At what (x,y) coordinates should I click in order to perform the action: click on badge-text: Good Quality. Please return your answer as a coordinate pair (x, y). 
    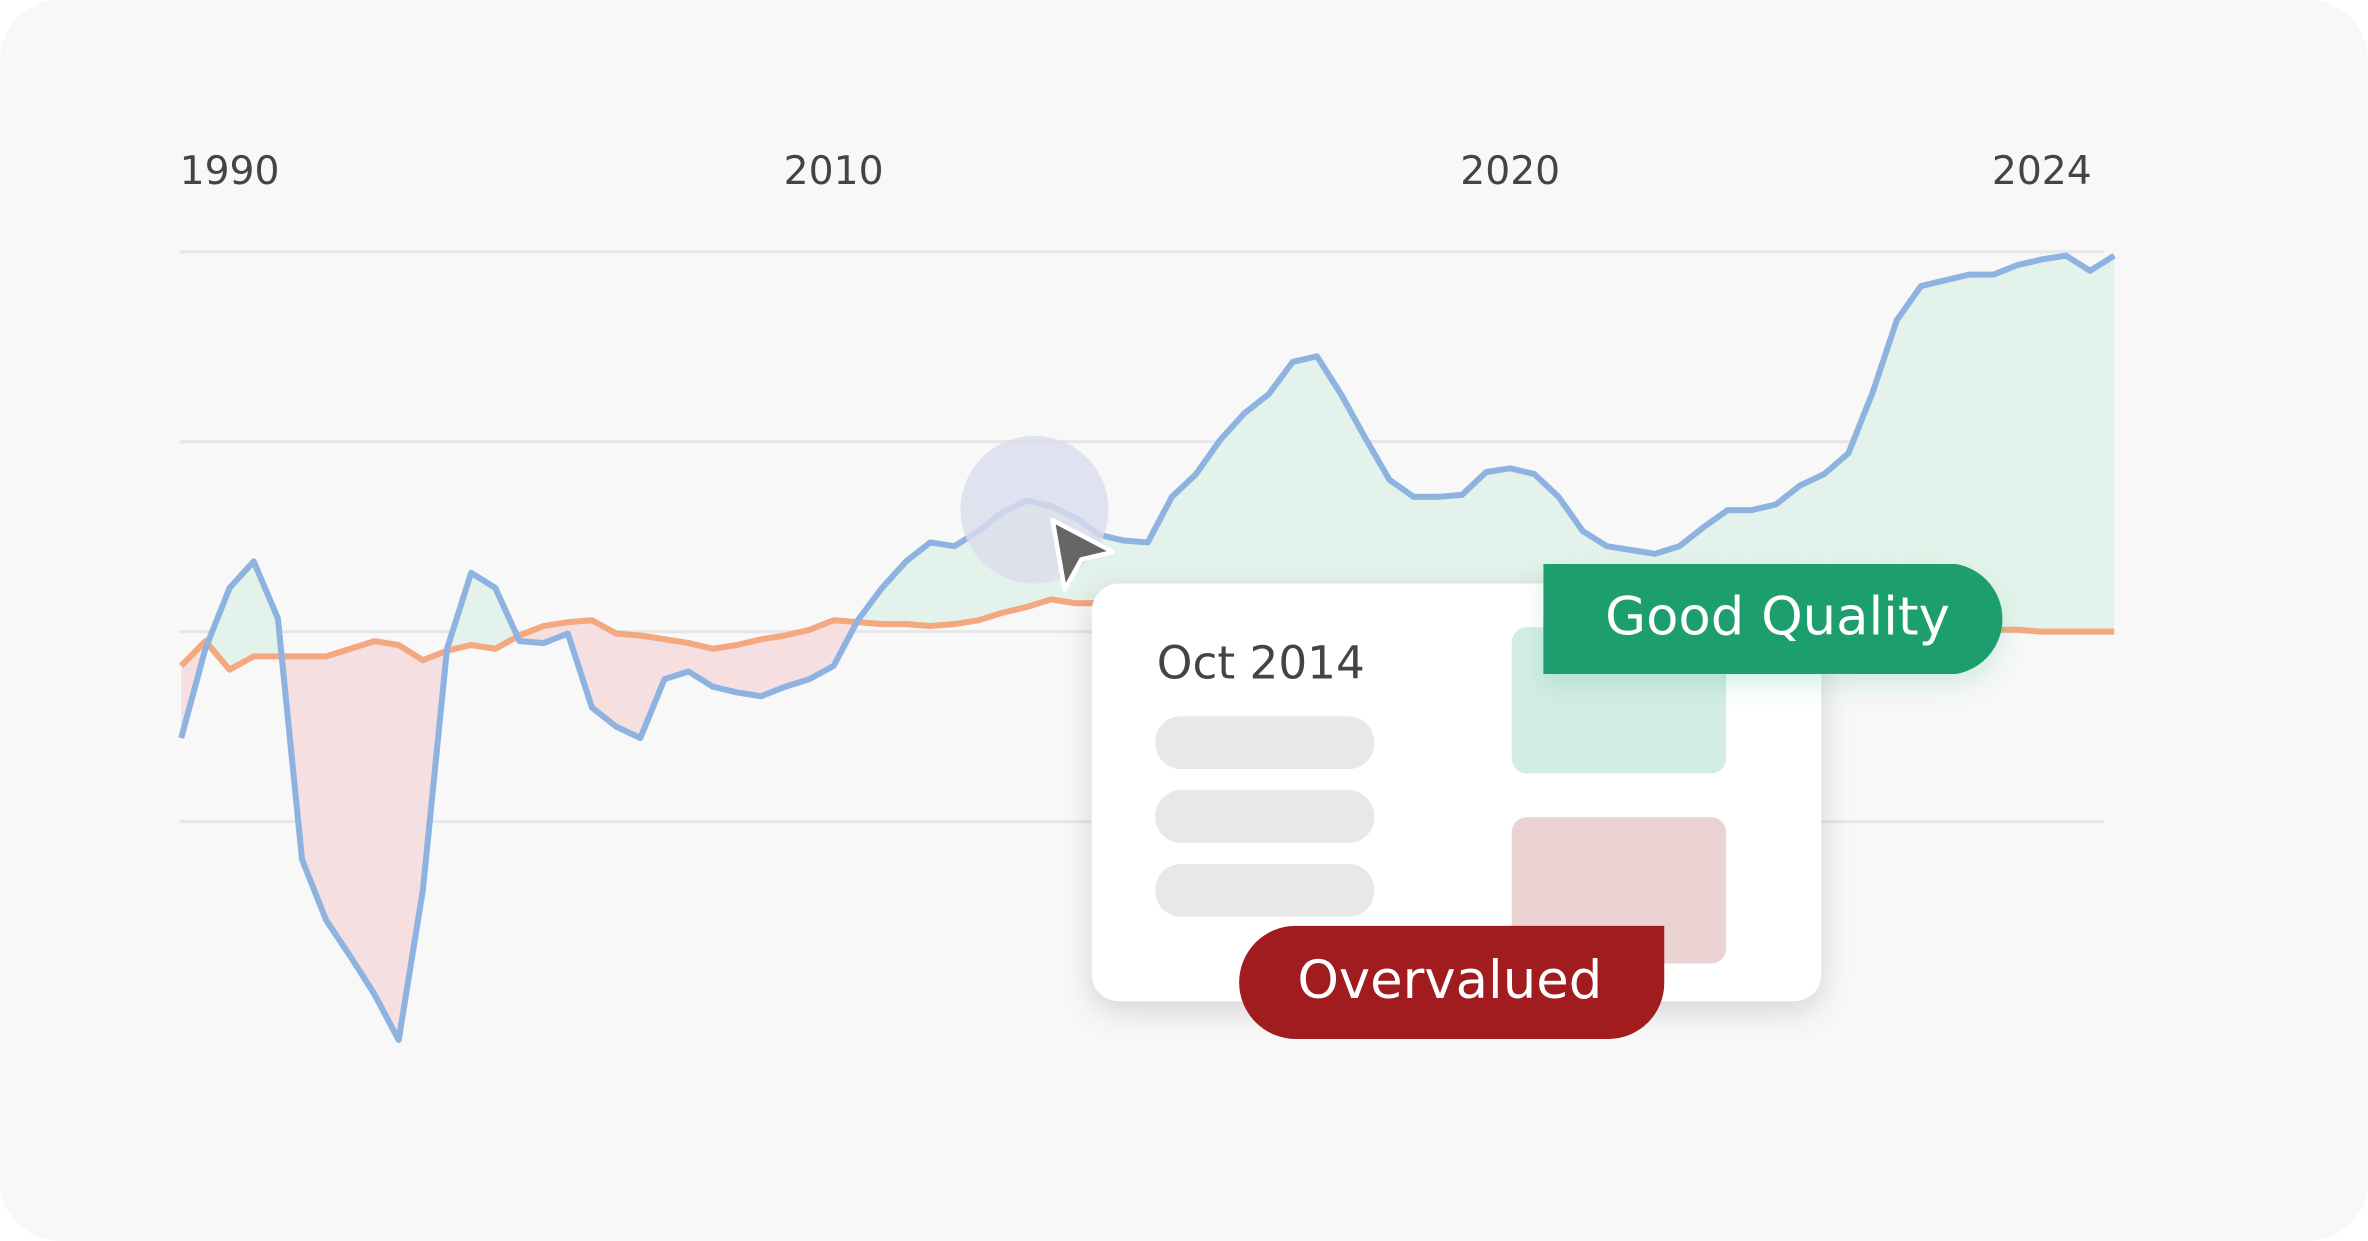
    Looking at the image, I should click on (1777, 616).